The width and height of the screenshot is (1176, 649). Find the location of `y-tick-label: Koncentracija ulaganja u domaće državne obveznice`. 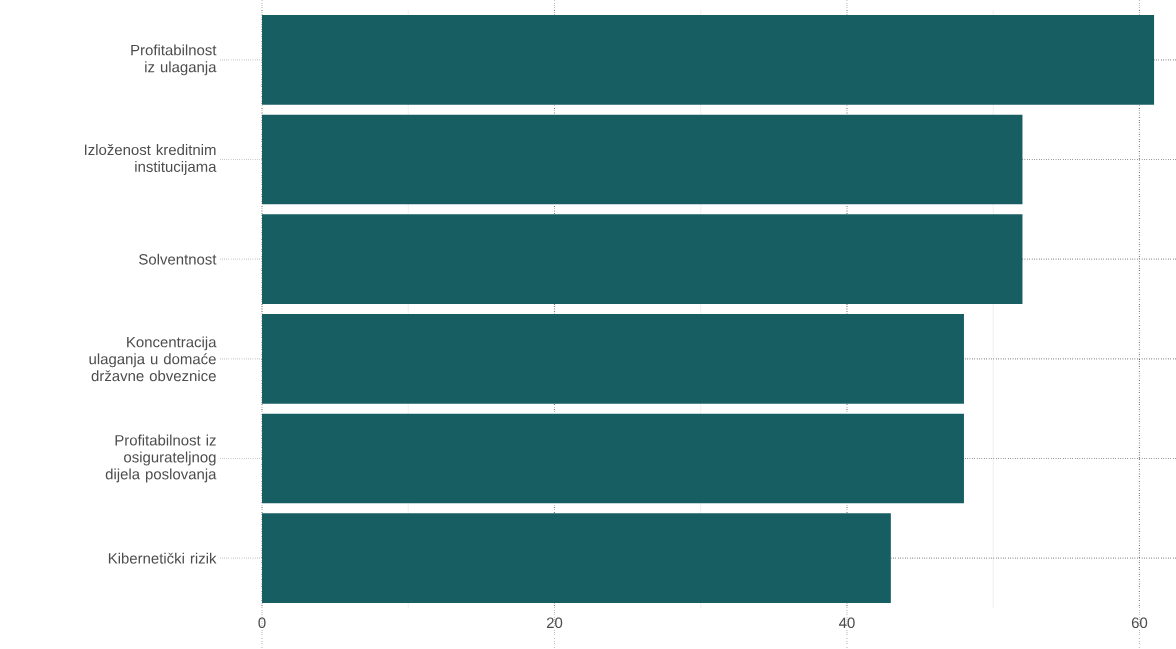

y-tick-label: Koncentracija ulaganja u domaće državne obveznice is located at coordinates (153, 359).